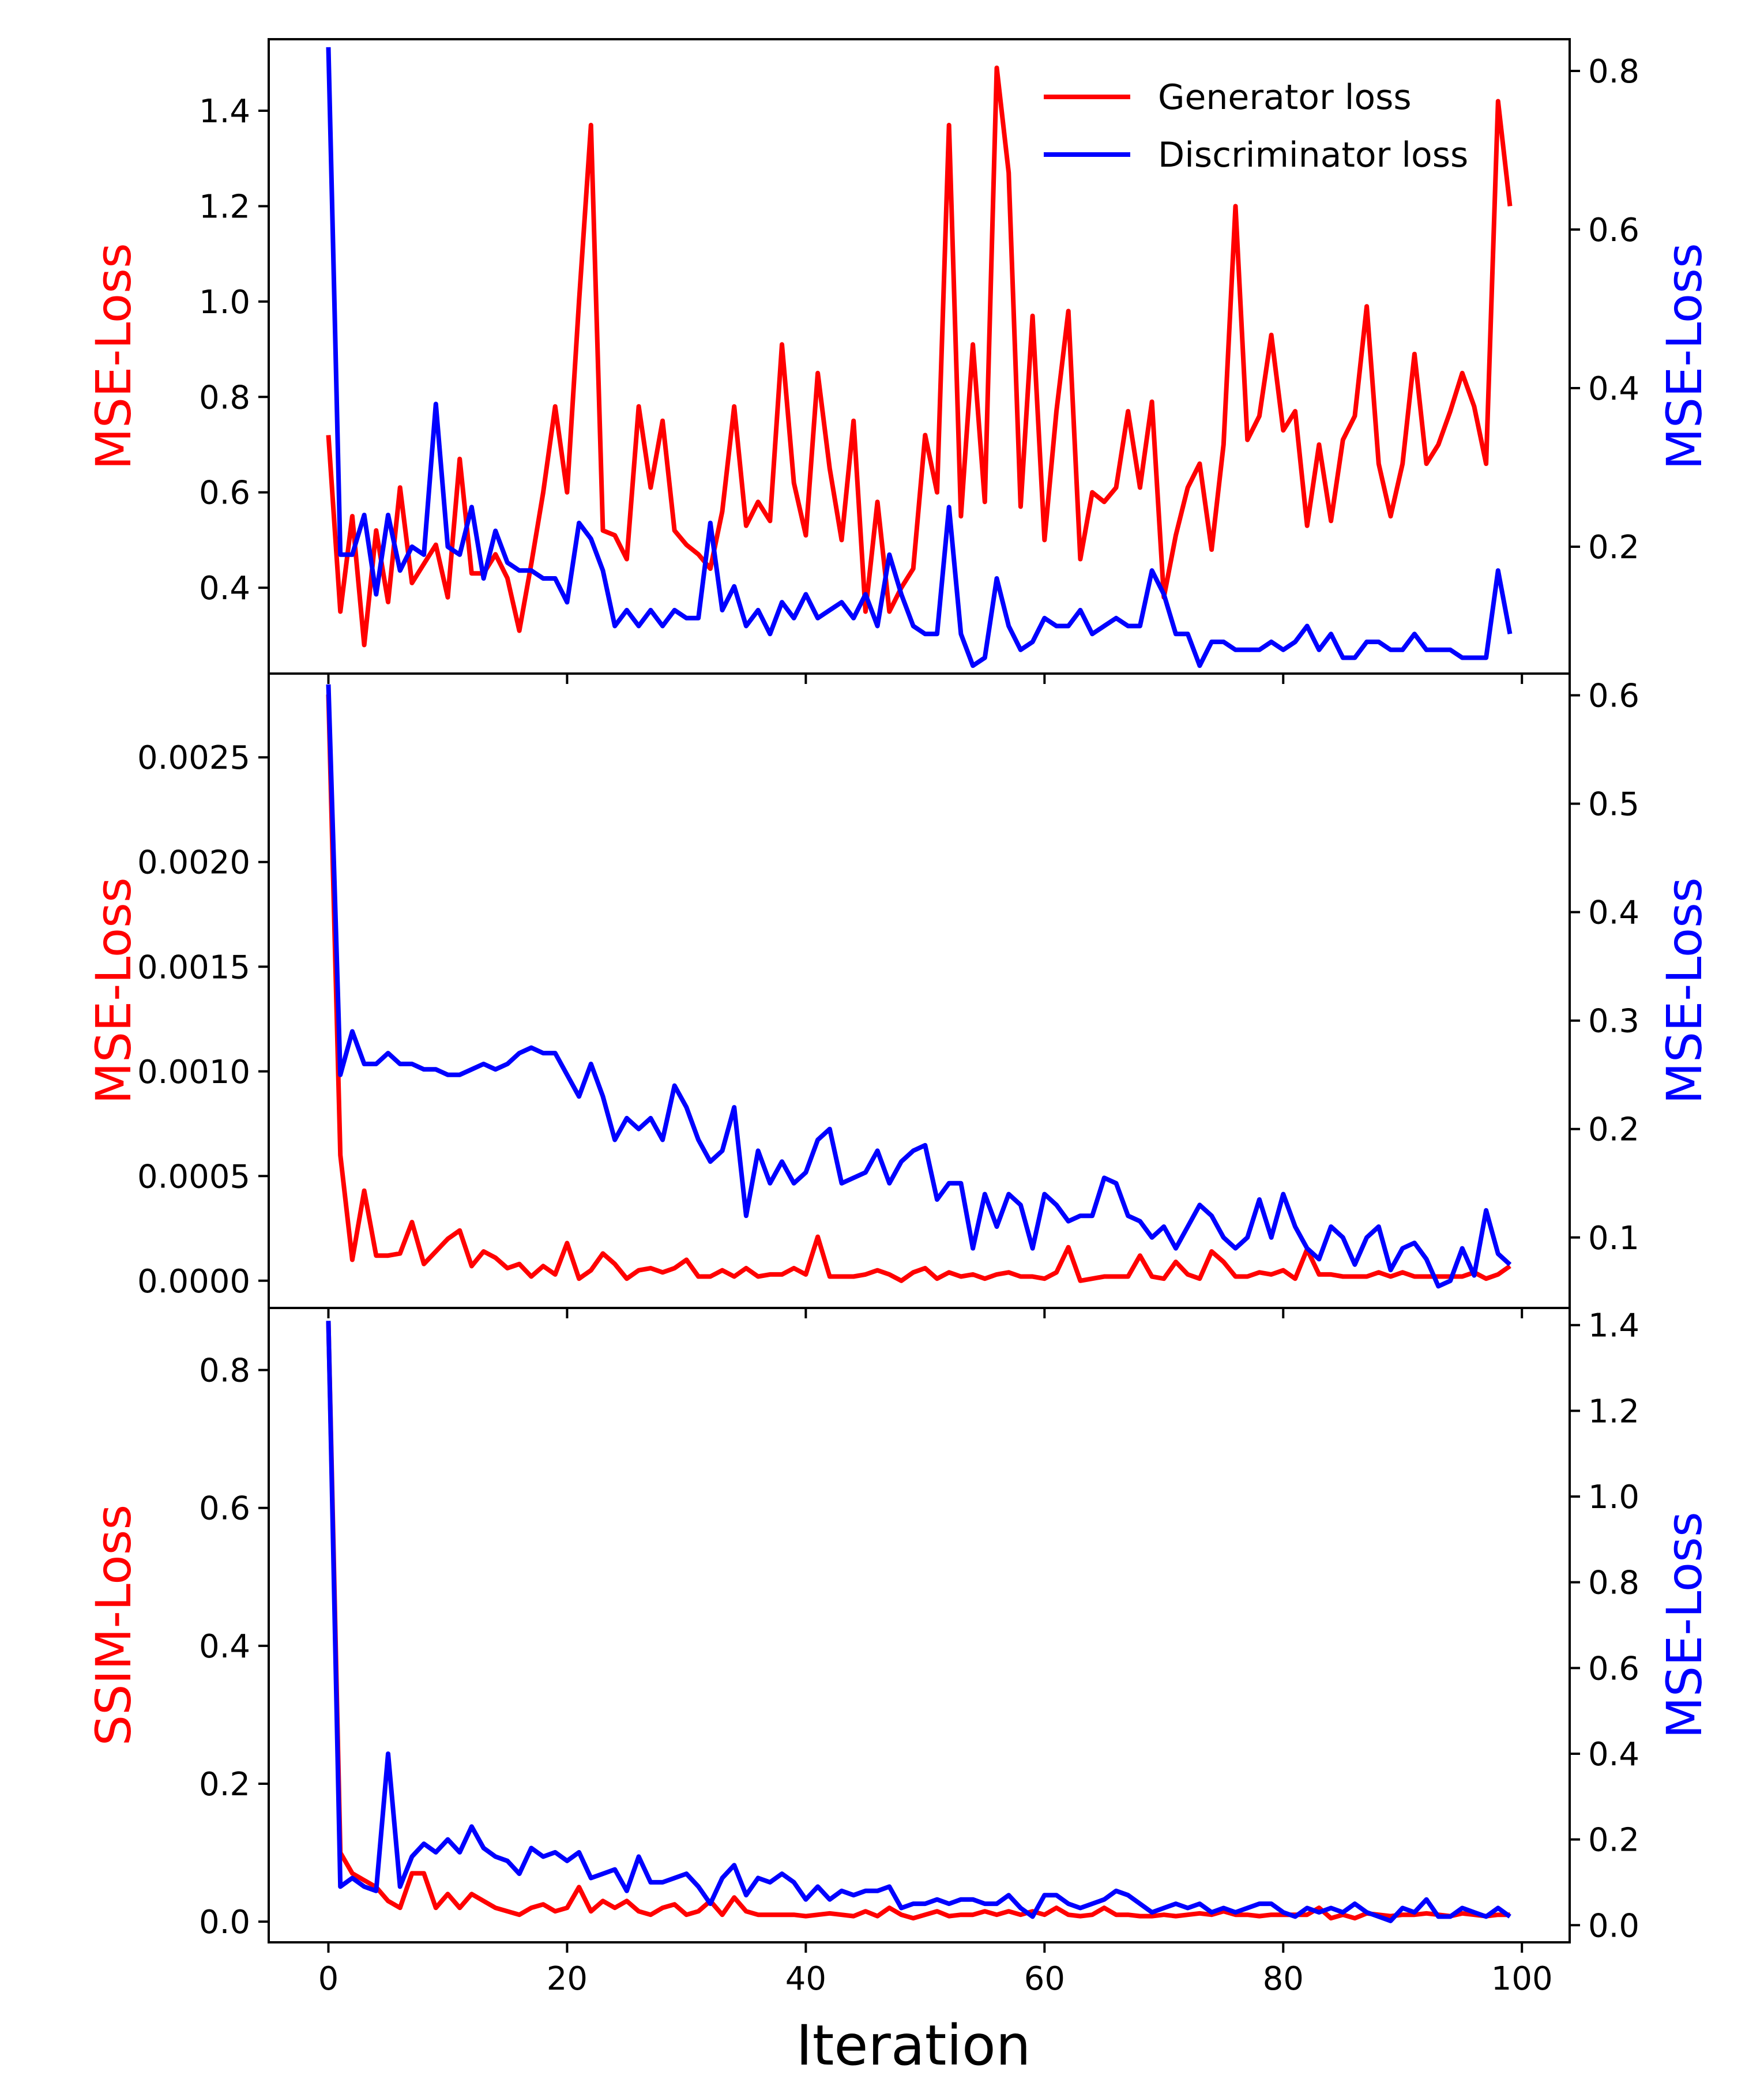 The image size is (1764, 2079). I want to click on left-tick-label-middle: 0.0010, so click(194, 1072).